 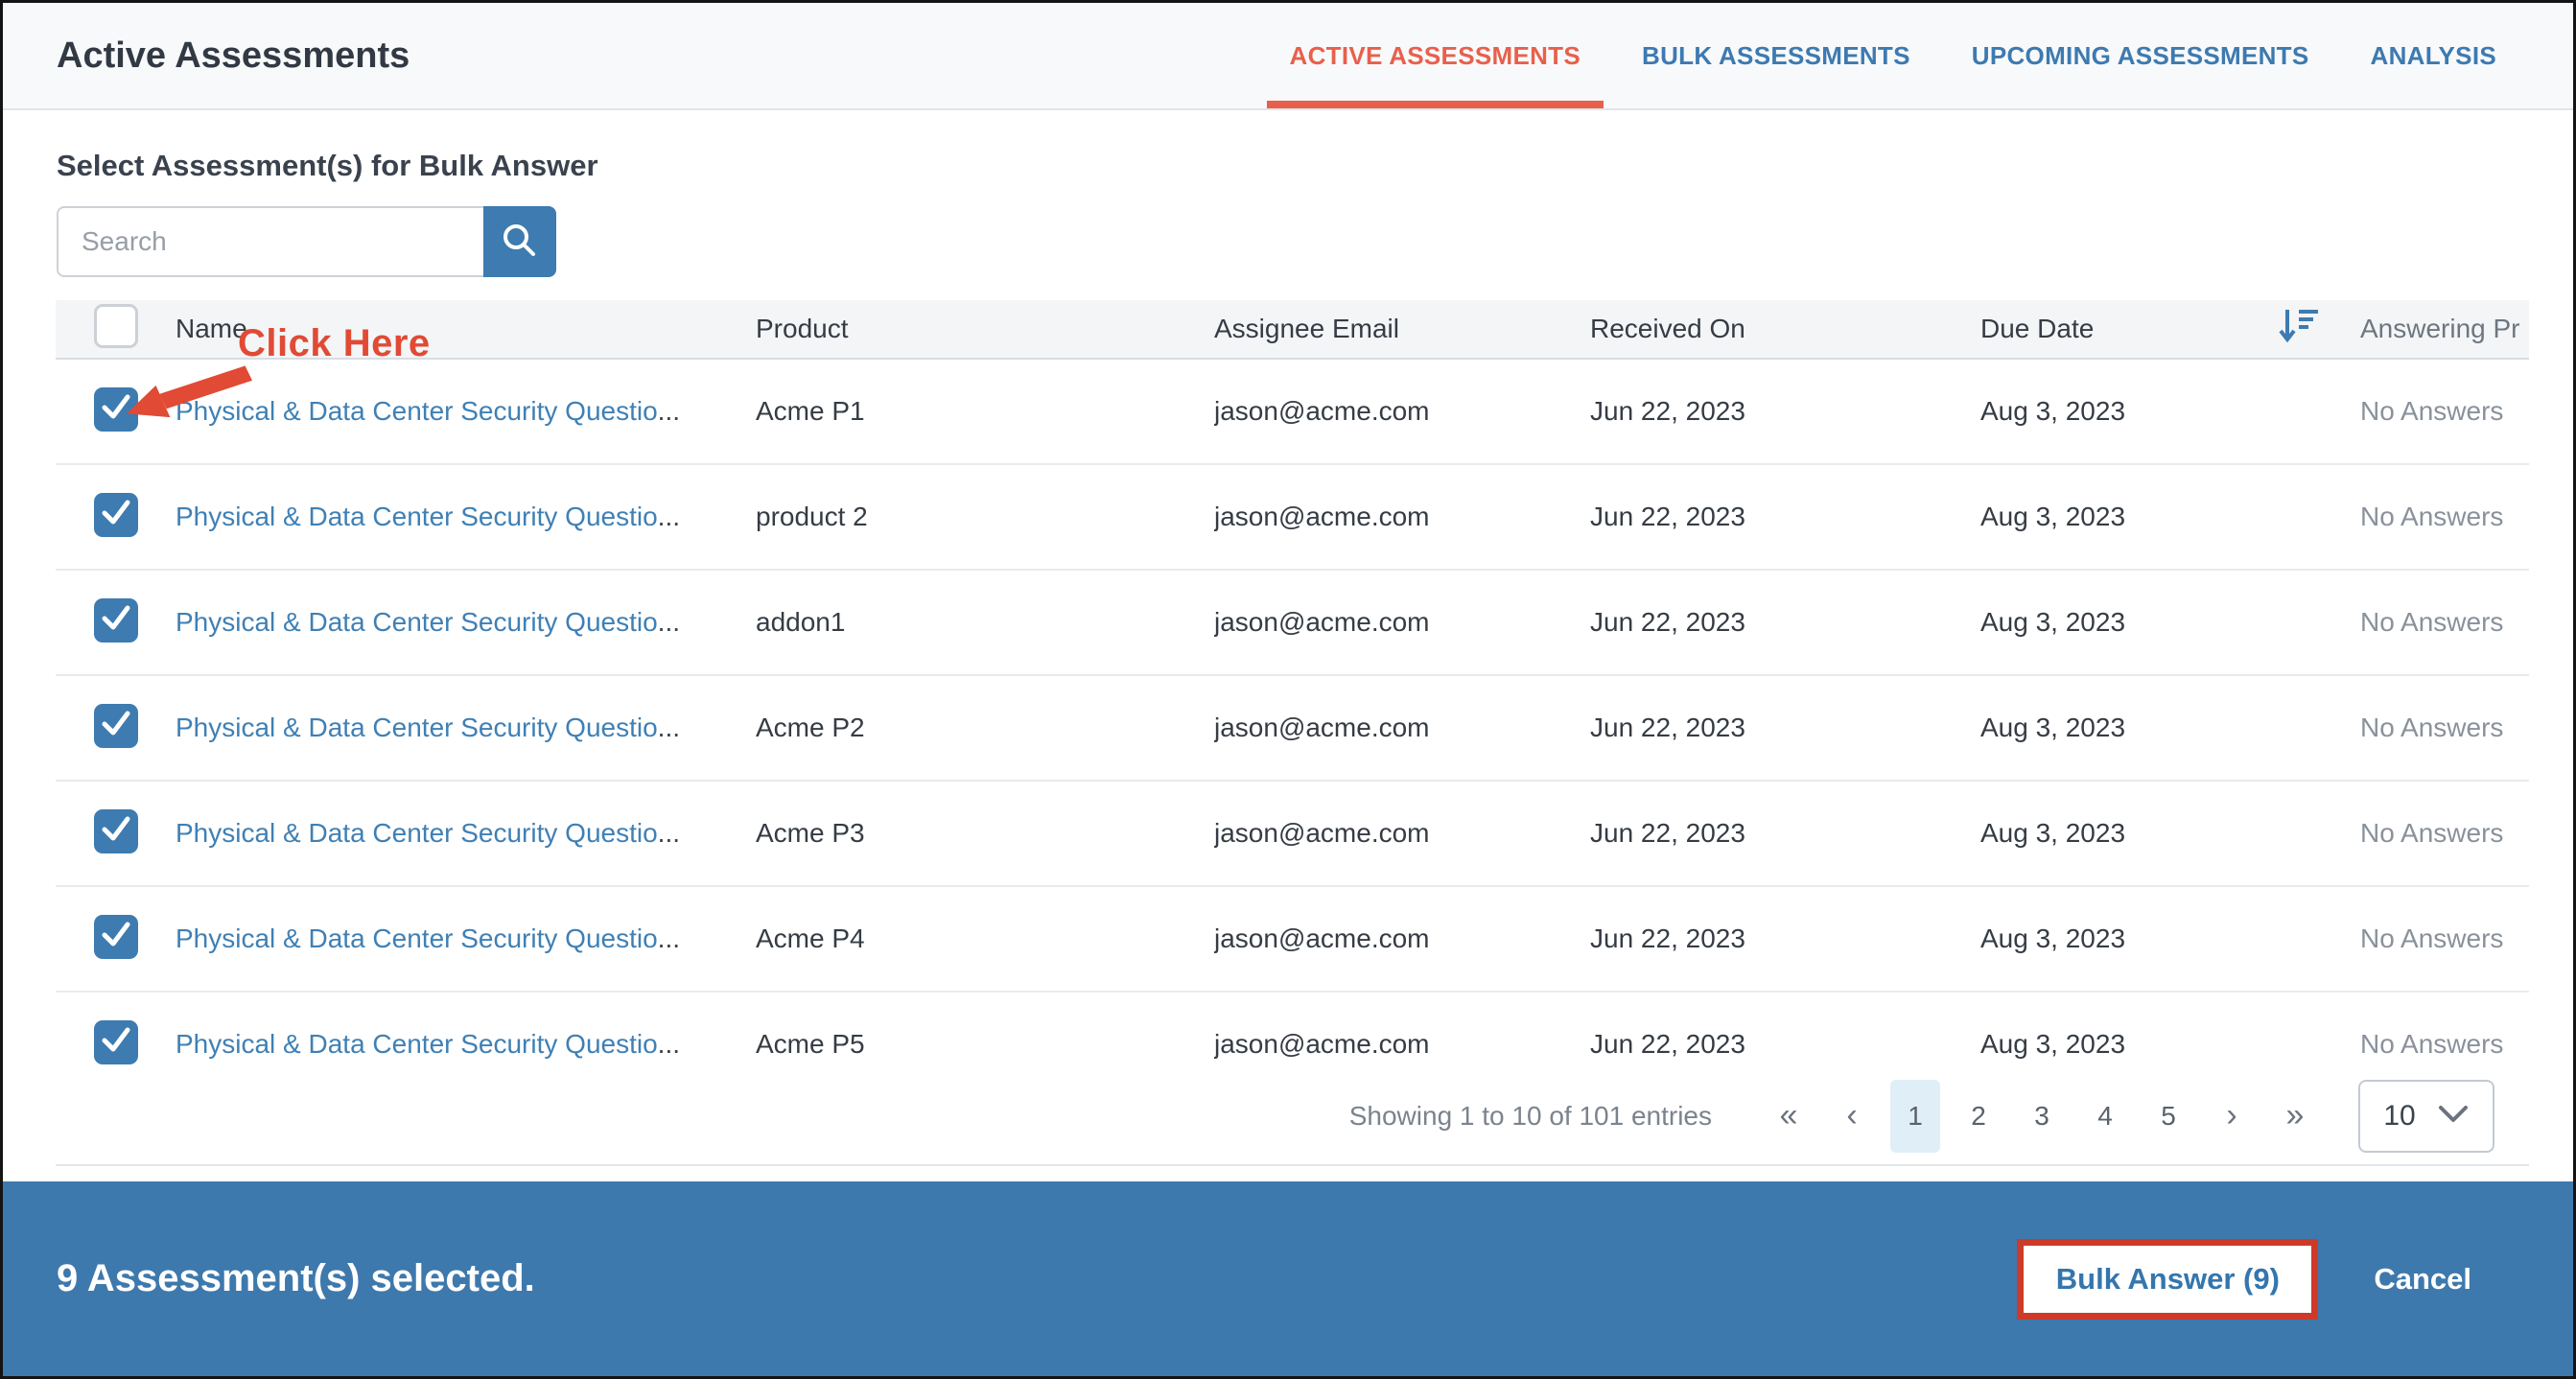 What do you see at coordinates (1435, 55) in the screenshot?
I see `tab-active-assessments: ACTIVE ASSESSMENTS` at bounding box center [1435, 55].